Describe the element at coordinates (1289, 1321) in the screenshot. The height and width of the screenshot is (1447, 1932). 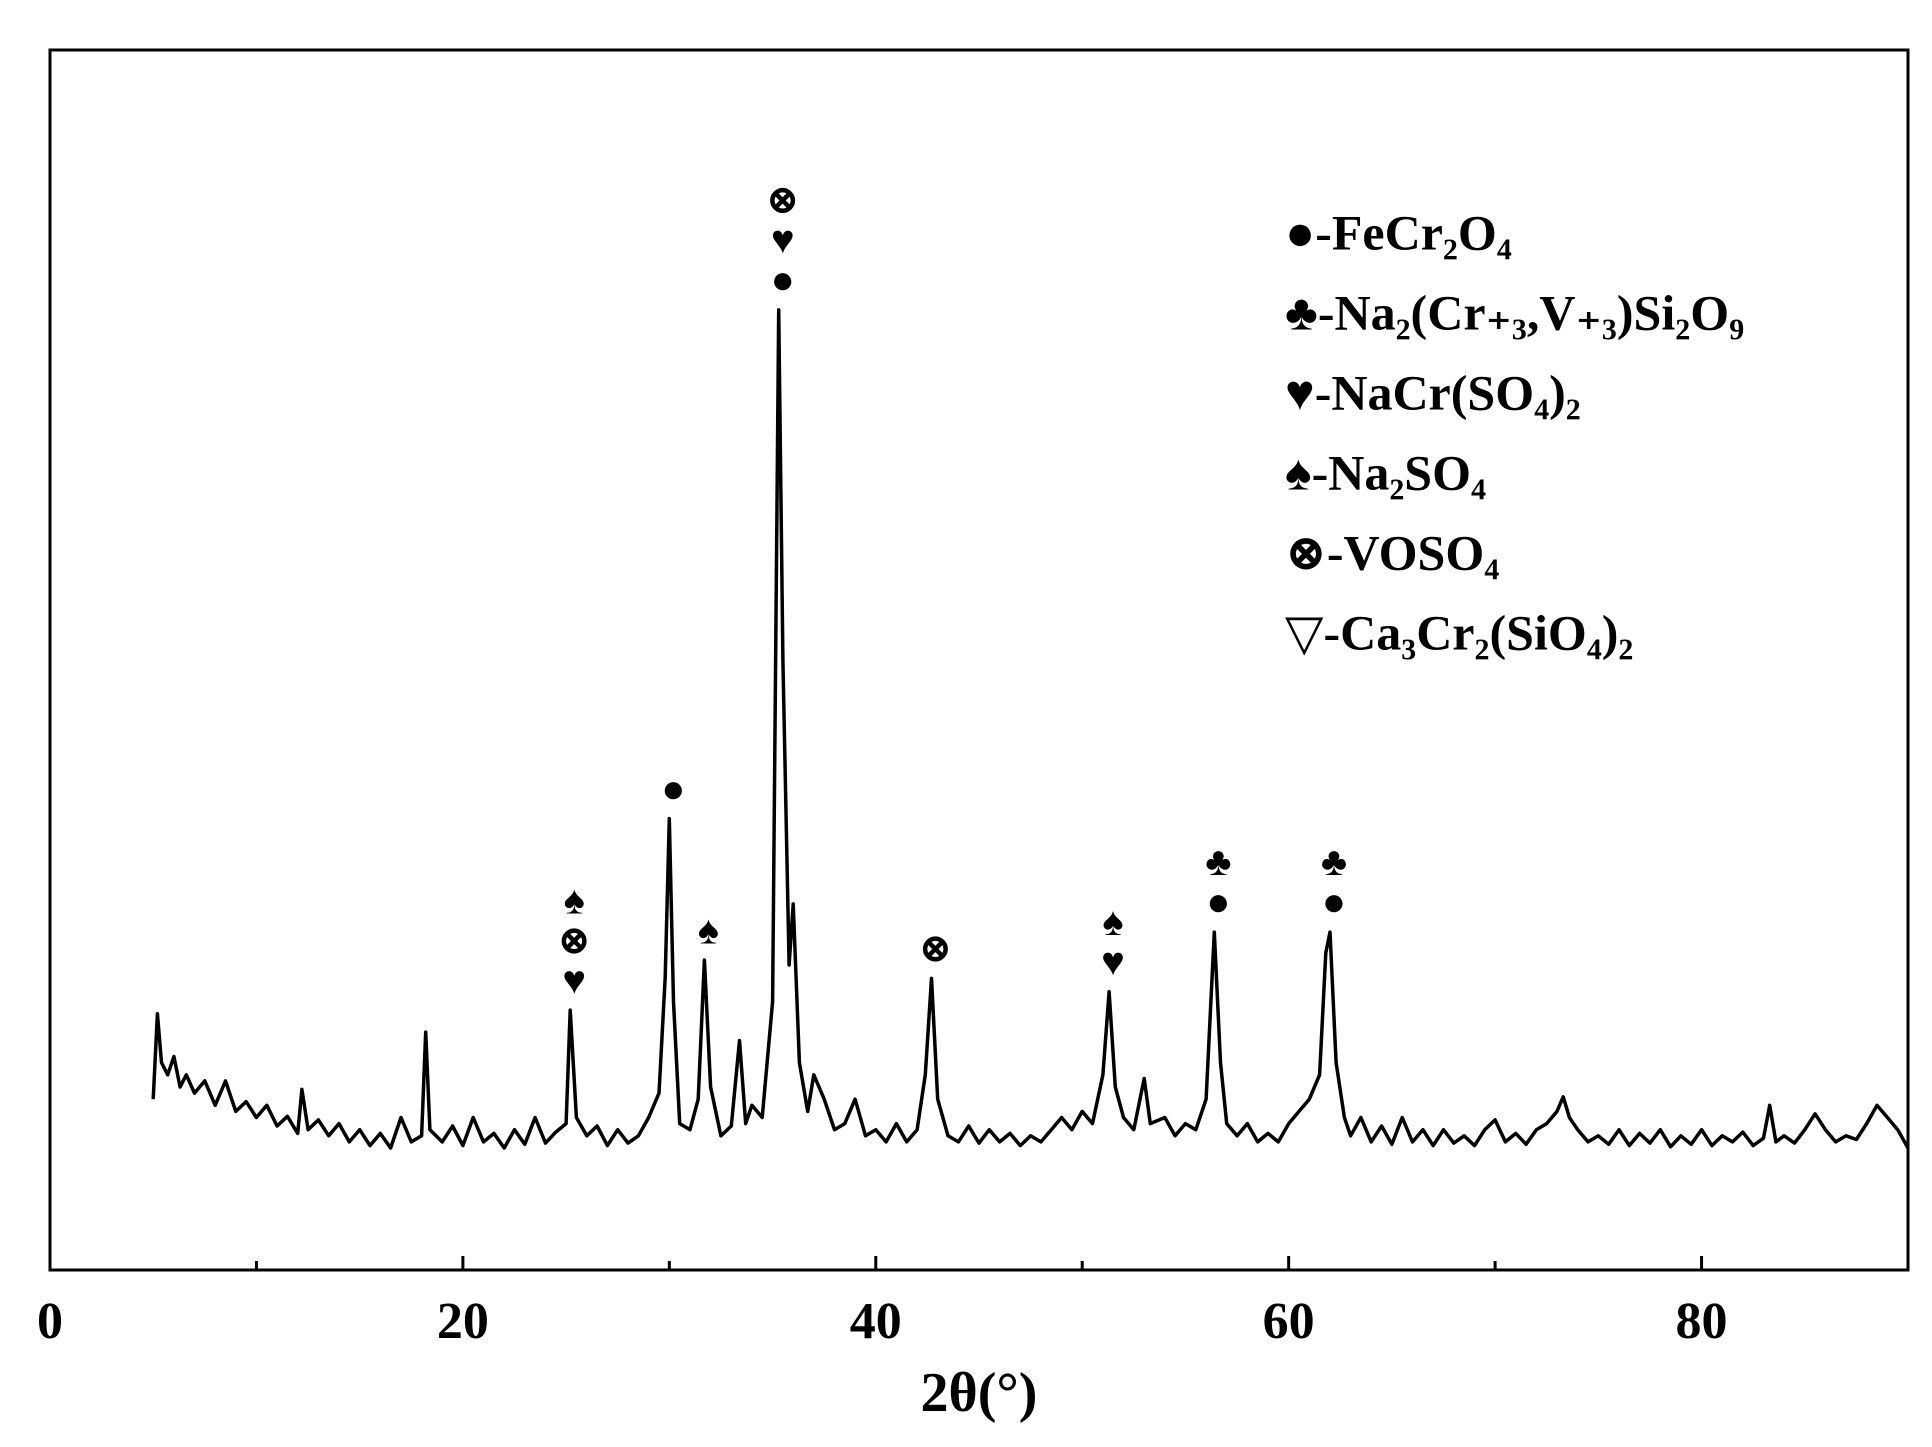
I see `x-tick-label: 60` at that location.